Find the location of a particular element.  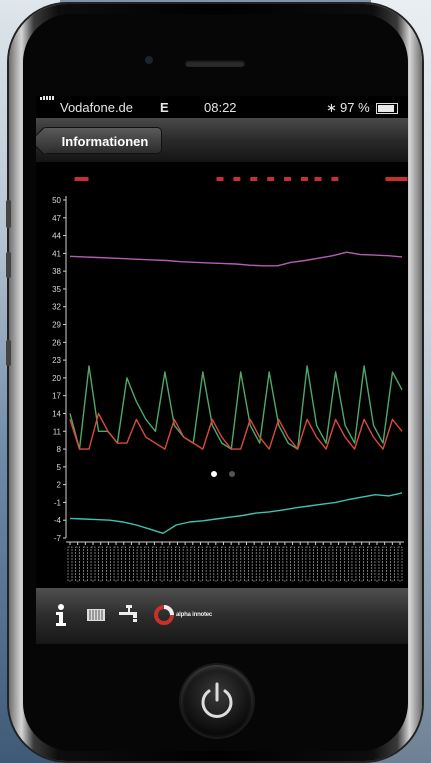

water-tap-icon is located at coordinates (128, 613).